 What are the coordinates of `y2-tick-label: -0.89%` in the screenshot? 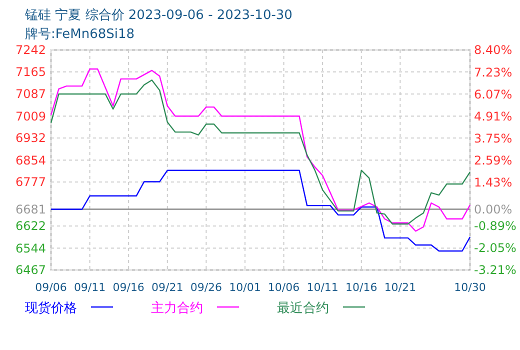 It's located at (495, 226).